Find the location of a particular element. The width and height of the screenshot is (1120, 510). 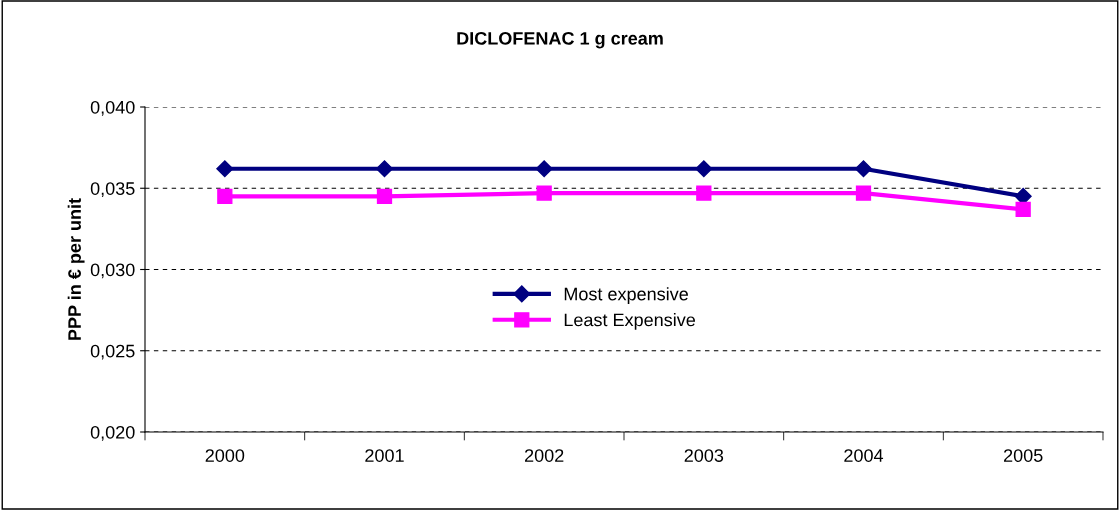

legend-label: Most expensive is located at coordinates (626, 295).